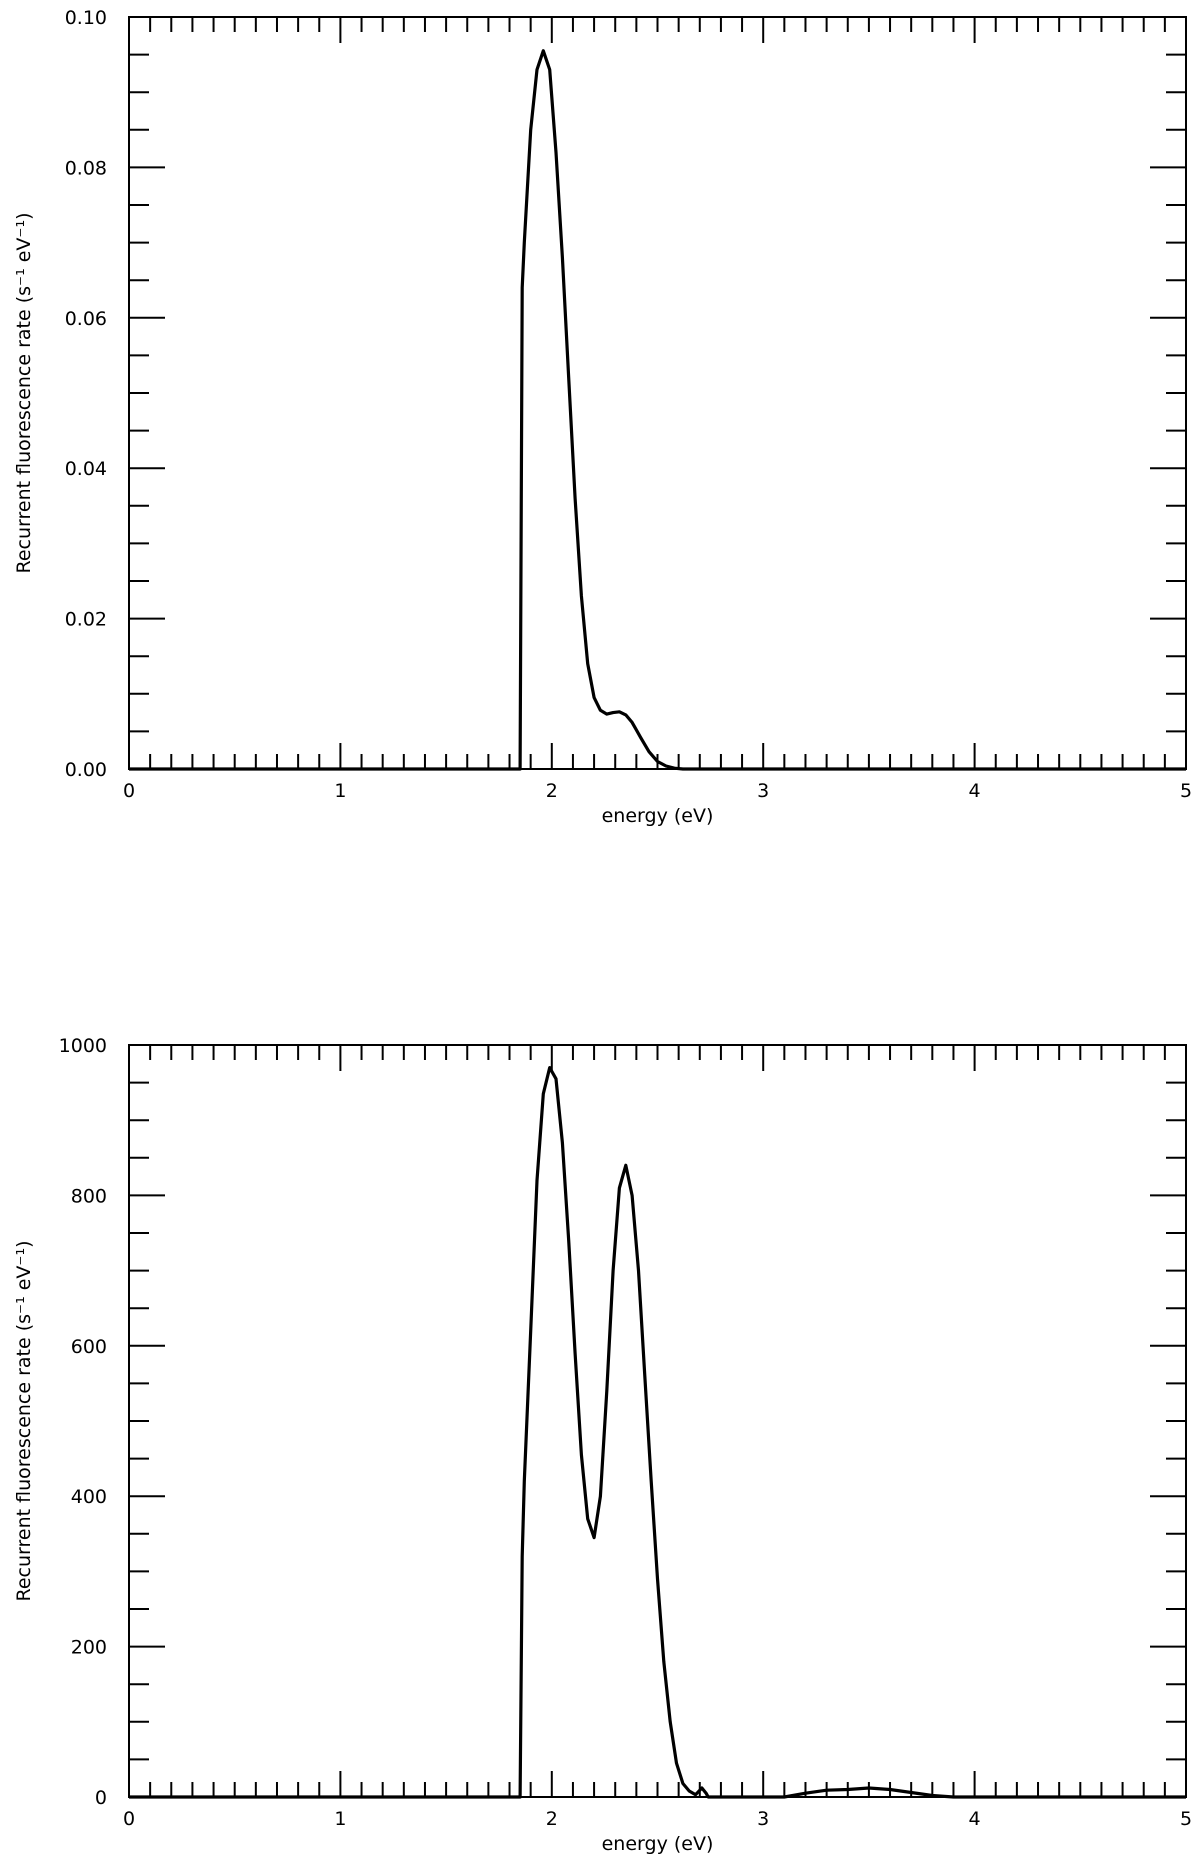  What do you see at coordinates (86, 469) in the screenshot?
I see `y-tick-label: 0.04` at bounding box center [86, 469].